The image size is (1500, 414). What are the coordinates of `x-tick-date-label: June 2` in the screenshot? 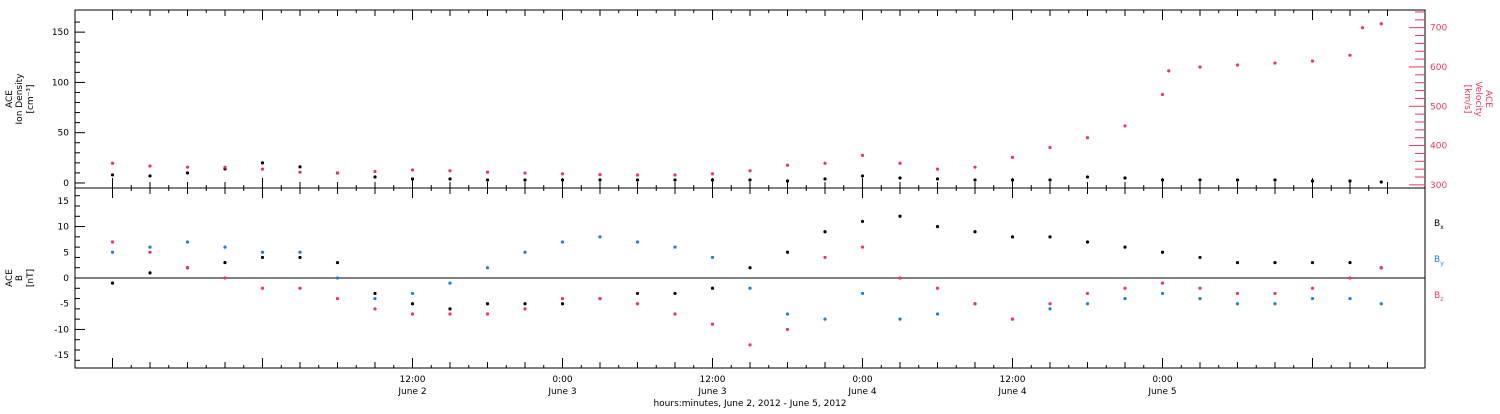 It's located at (411, 392).